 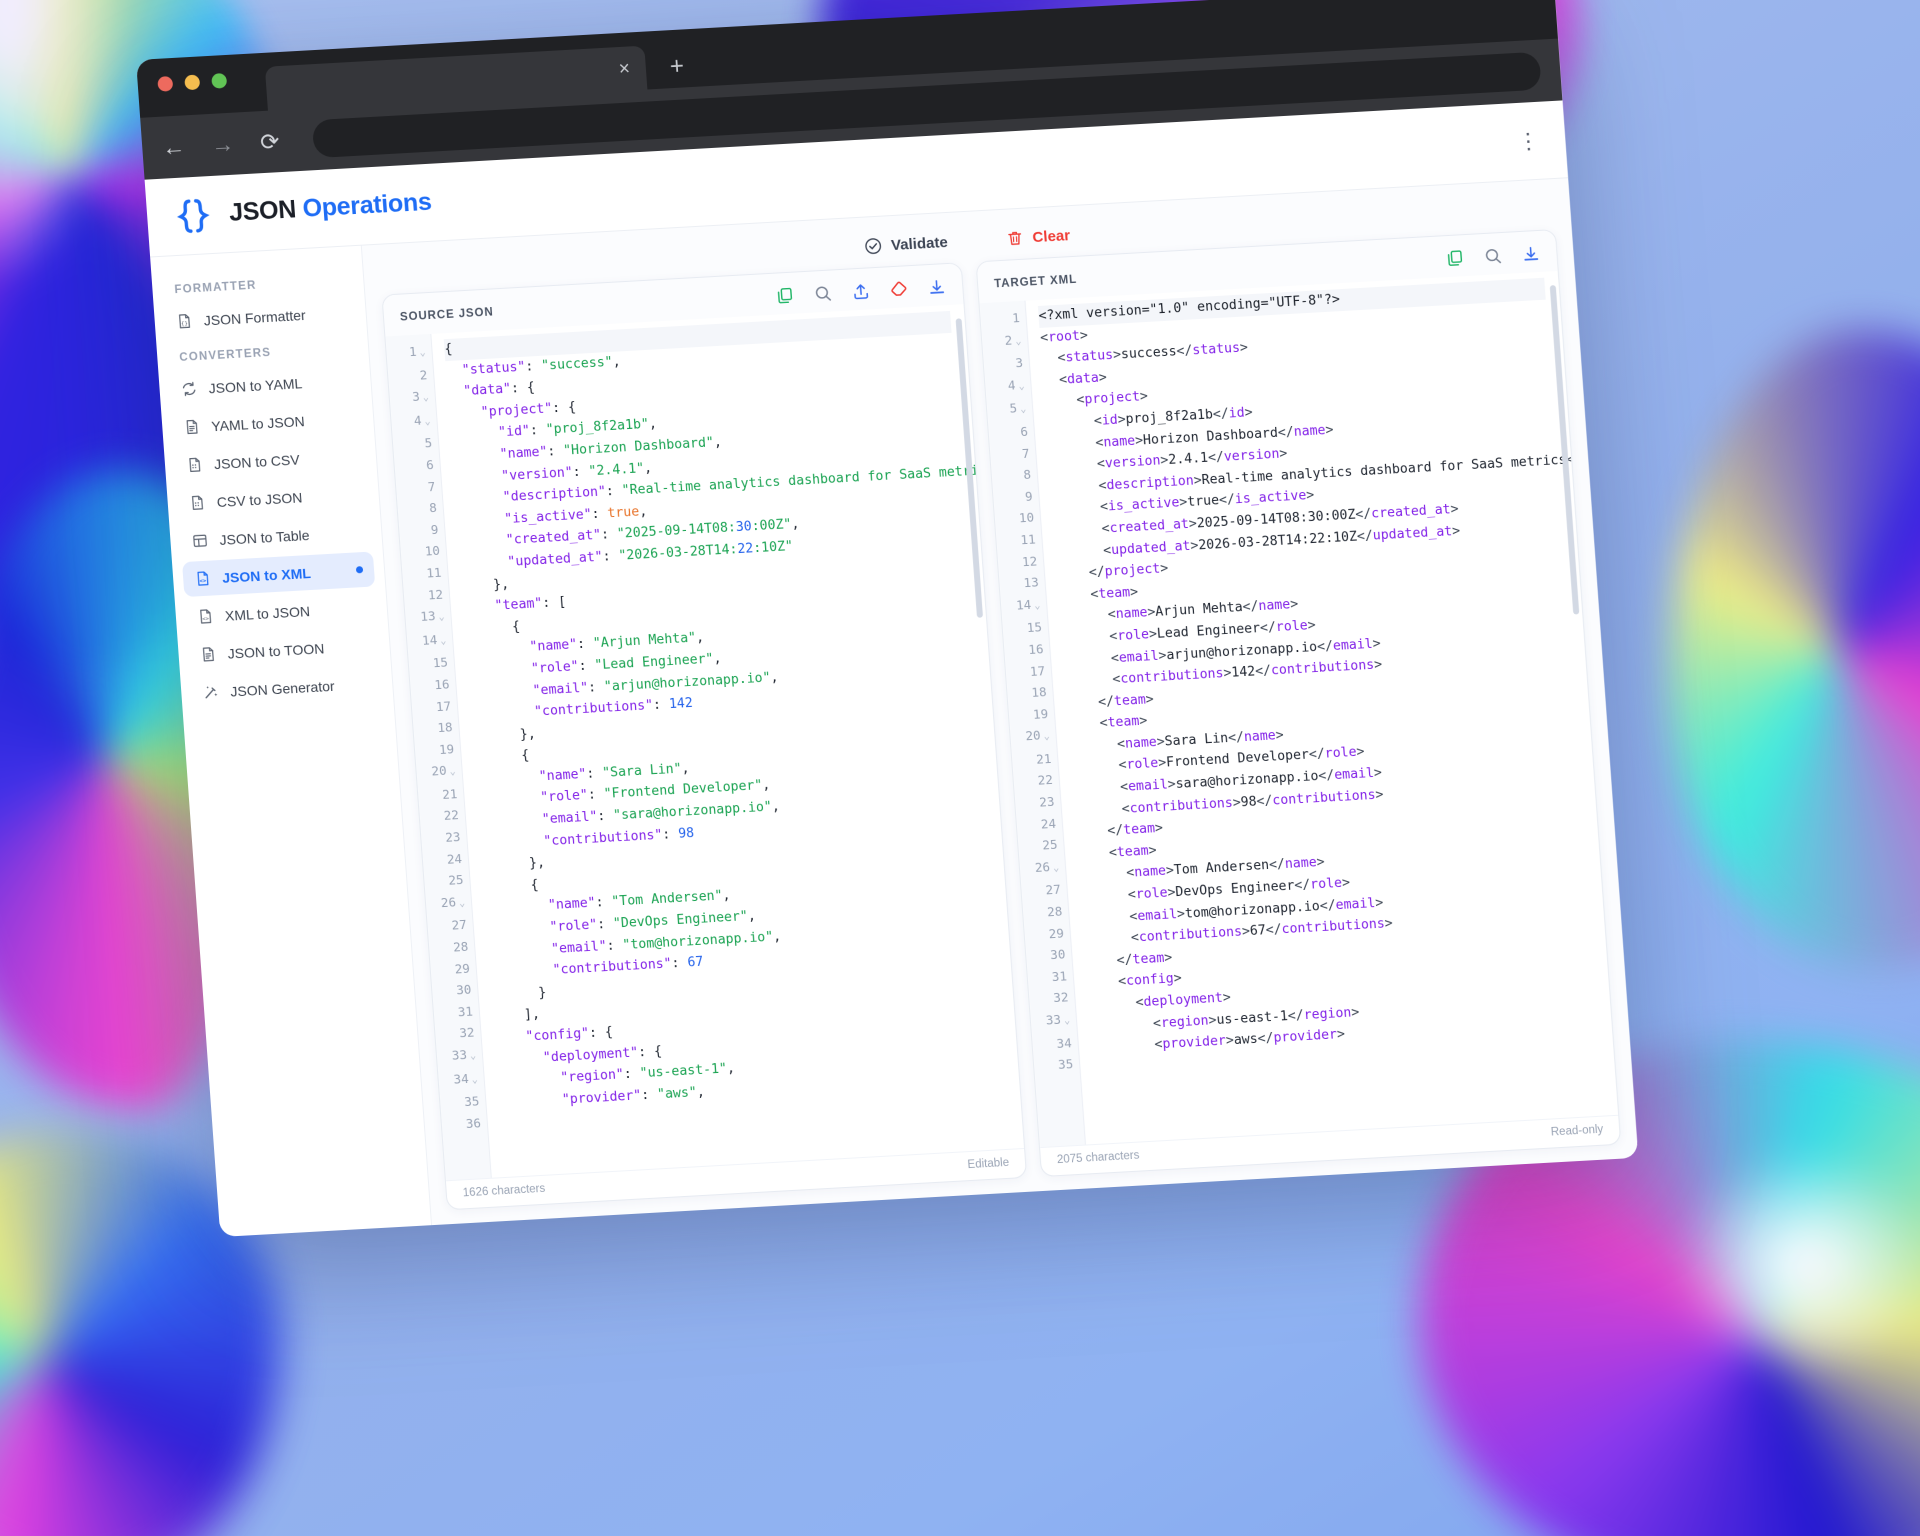 I want to click on close-window-button, so click(x=165, y=83).